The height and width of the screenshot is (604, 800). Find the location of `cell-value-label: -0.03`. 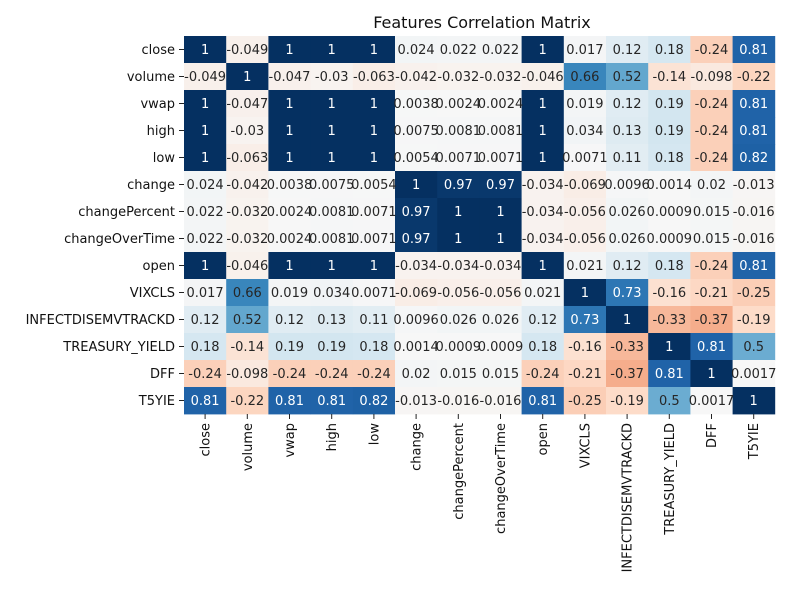

cell-value-label: -0.03 is located at coordinates (332, 77).